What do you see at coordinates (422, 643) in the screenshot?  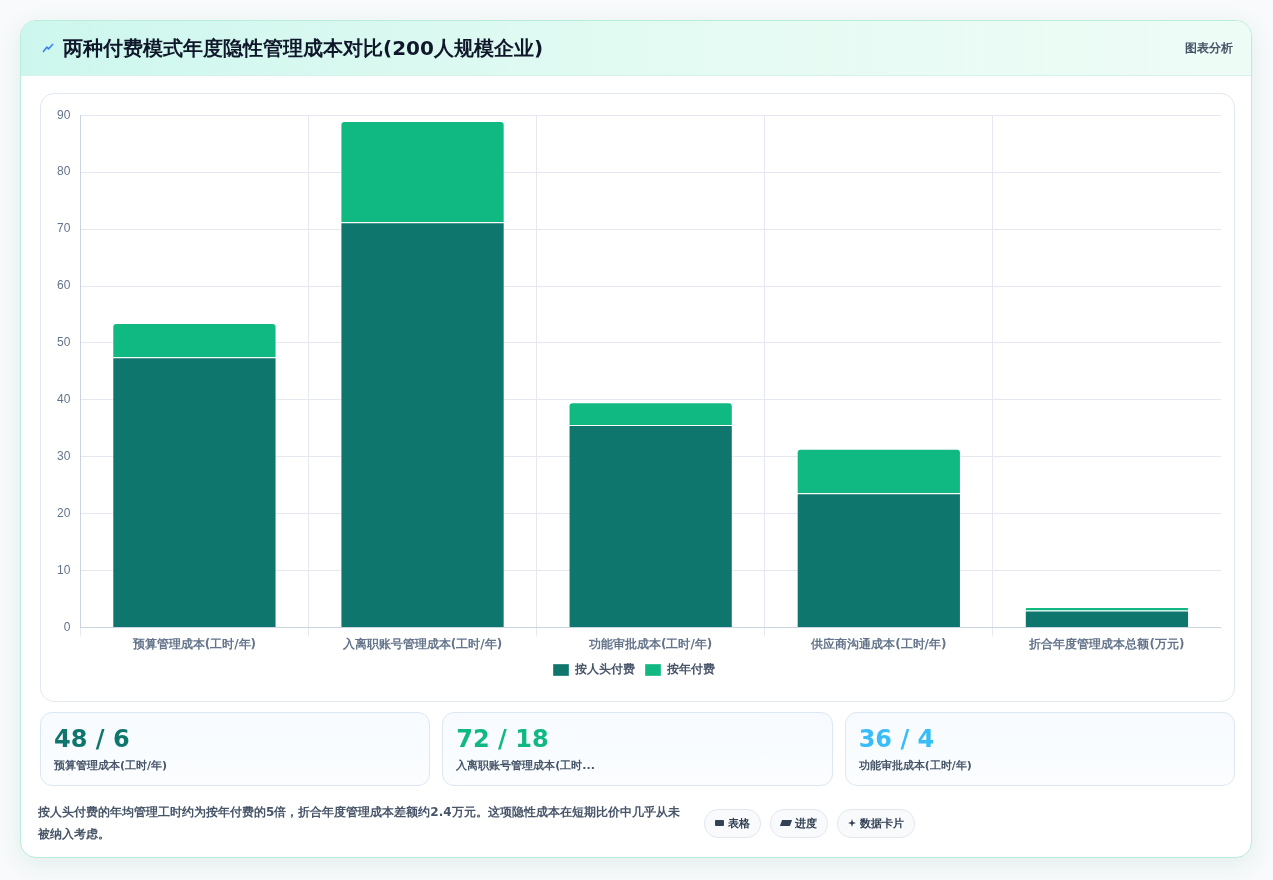 I see `x-tick-label: 入离职账号管理成本(工时/年)` at bounding box center [422, 643].